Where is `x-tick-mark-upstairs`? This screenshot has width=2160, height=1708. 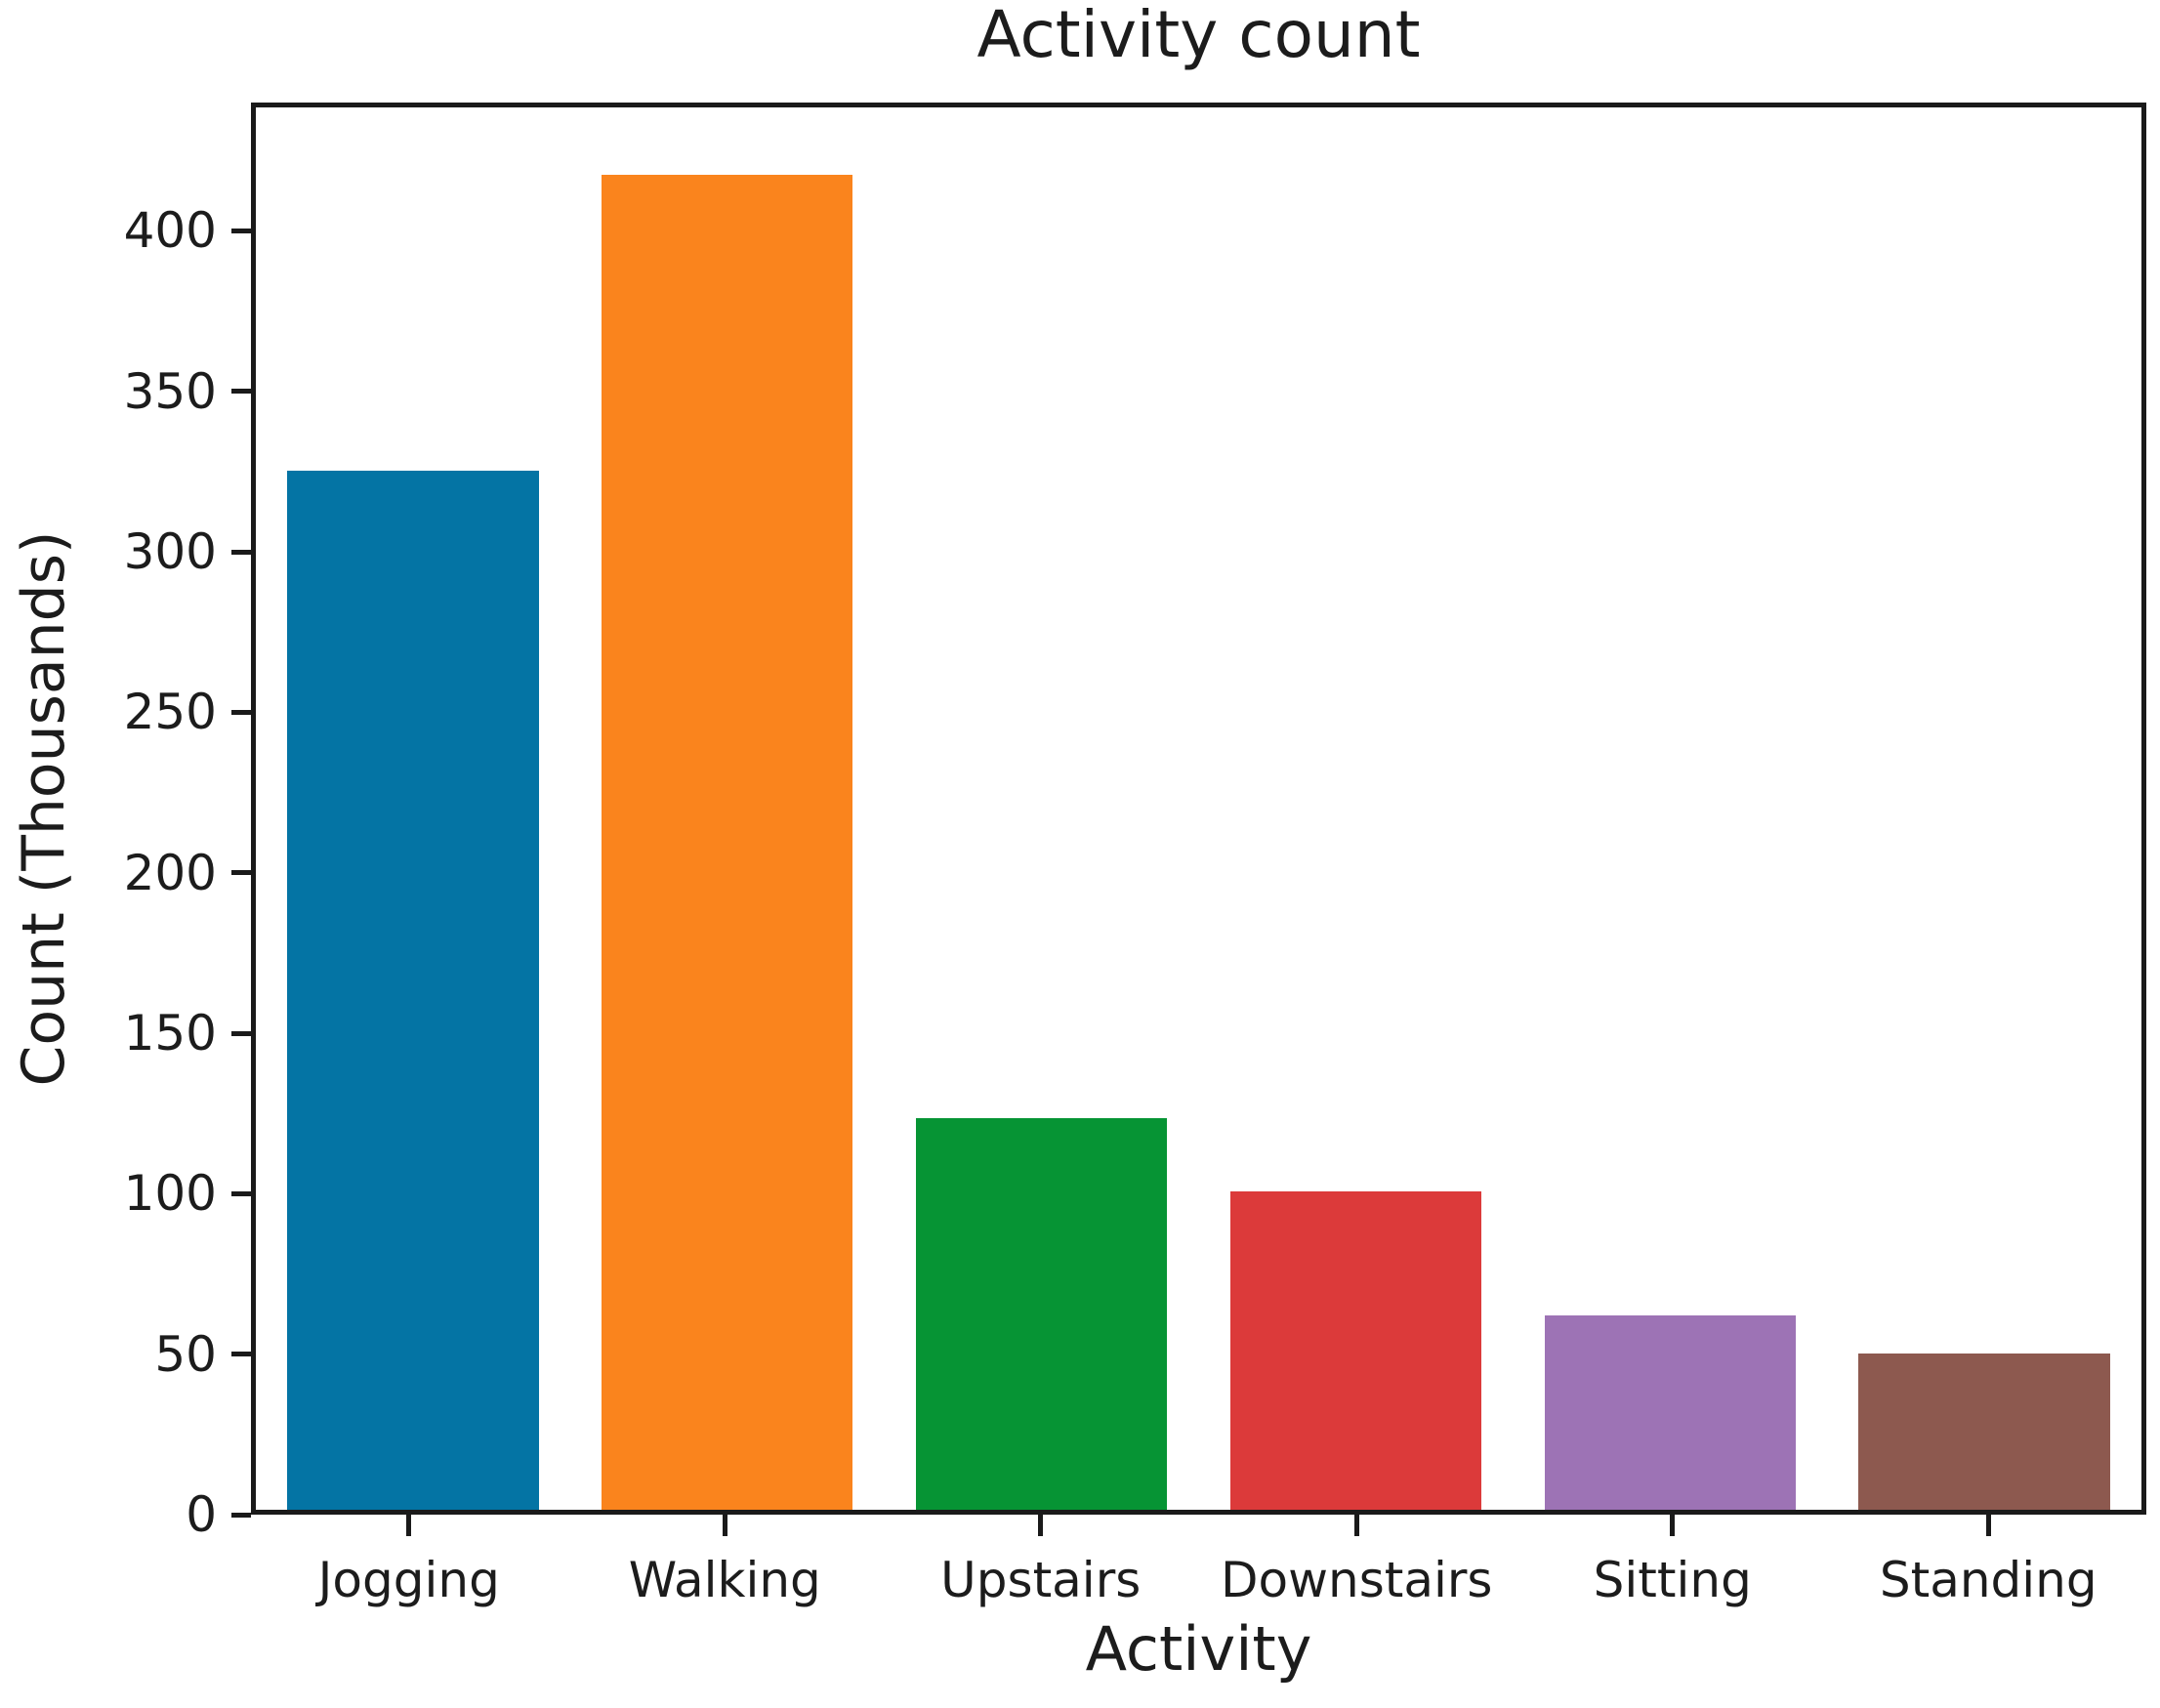
x-tick-mark-upstairs is located at coordinates (1041, 1525).